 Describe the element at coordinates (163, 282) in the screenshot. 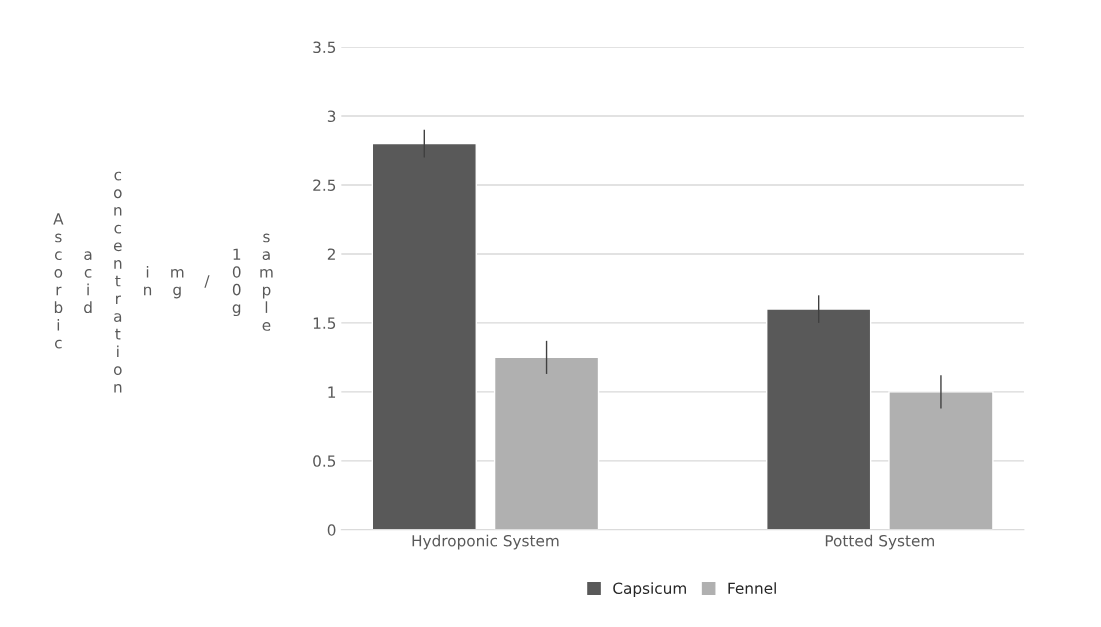

I see `text: Ascorbic acid concentration in mg / 100g sample` at that location.